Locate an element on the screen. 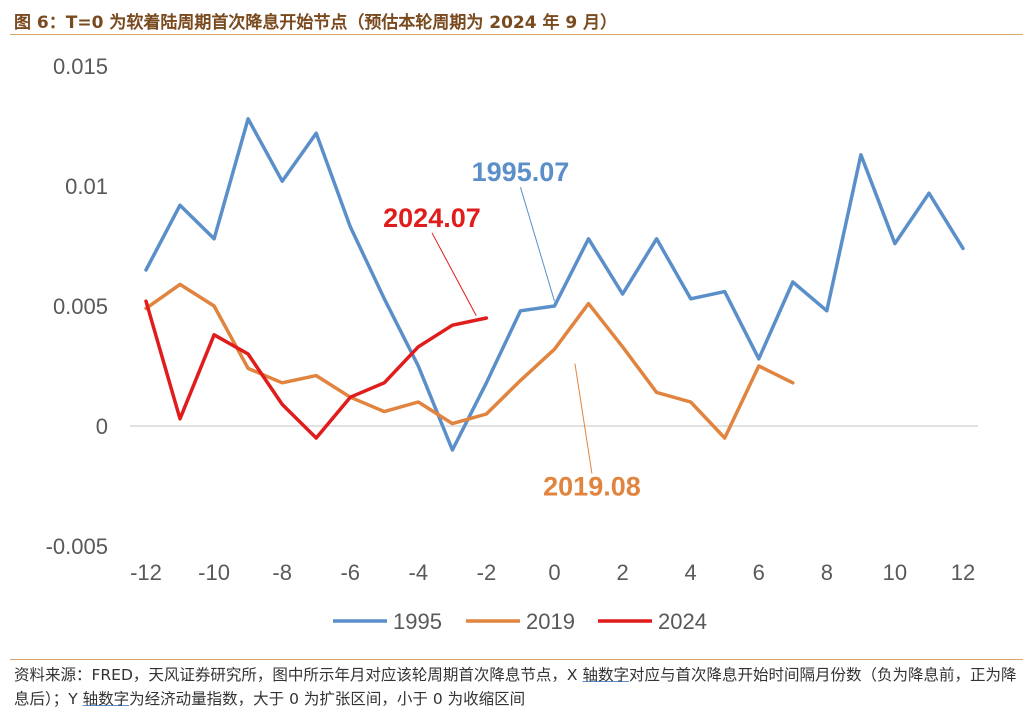 The image size is (1031, 717). annotation-label: 2024.07 is located at coordinates (432, 218).